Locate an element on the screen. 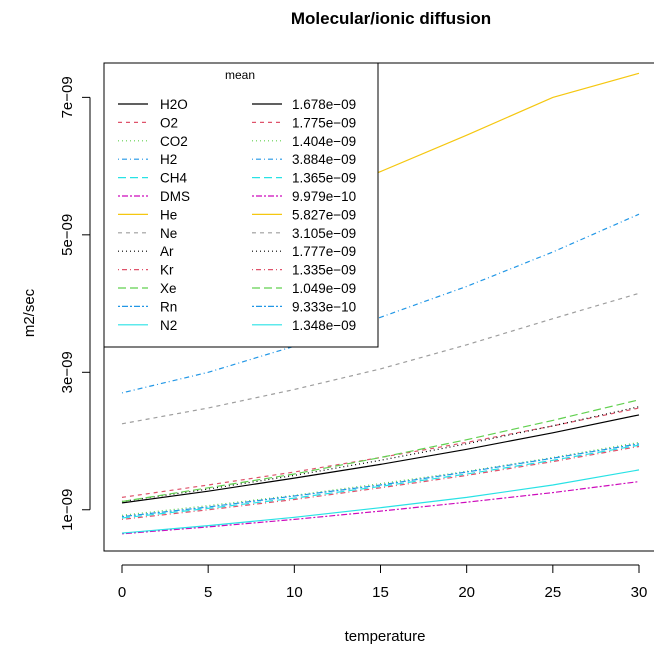 This screenshot has width=654, height=648. x-tick-label: 10 is located at coordinates (294, 592).